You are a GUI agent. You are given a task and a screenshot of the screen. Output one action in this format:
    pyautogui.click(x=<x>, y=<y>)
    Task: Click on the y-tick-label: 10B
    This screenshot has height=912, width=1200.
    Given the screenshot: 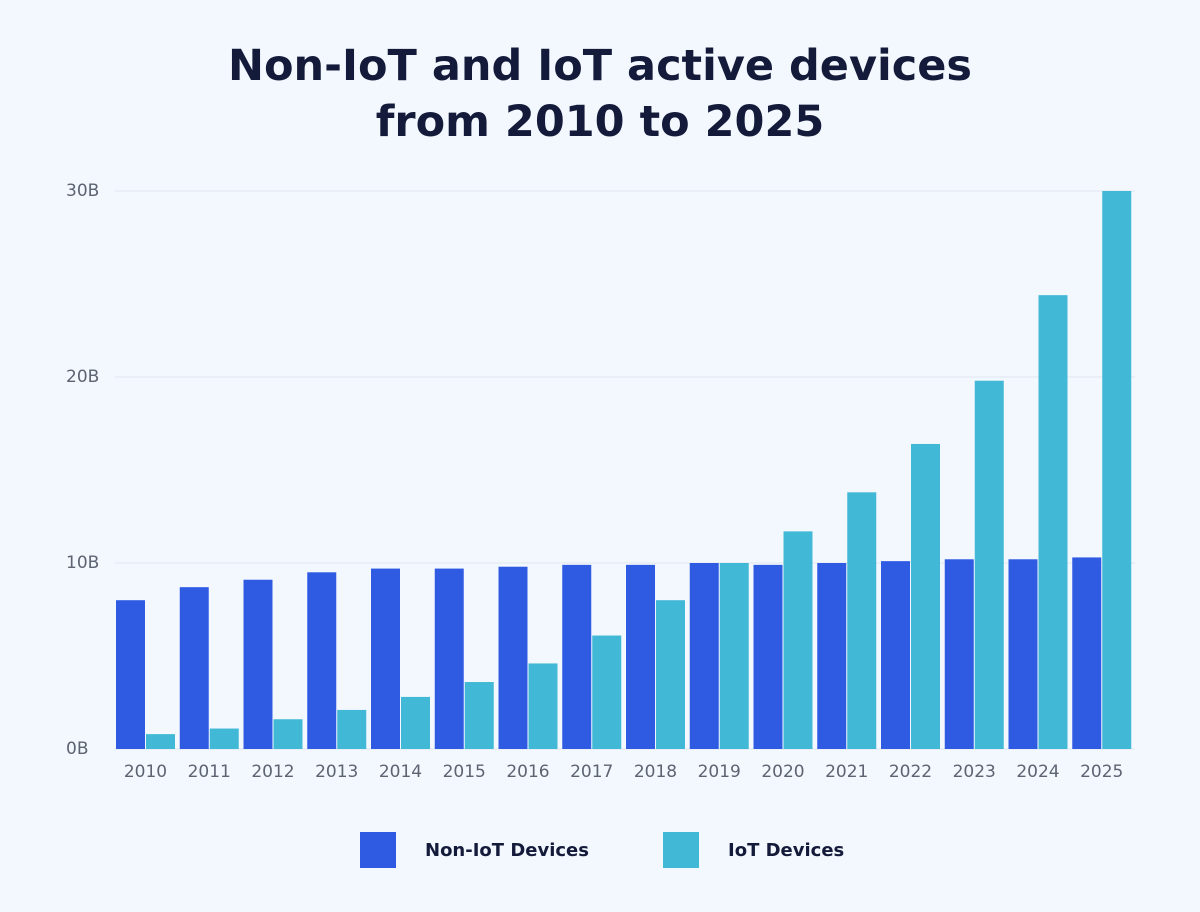 What is the action you would take?
    pyautogui.click(x=82, y=563)
    